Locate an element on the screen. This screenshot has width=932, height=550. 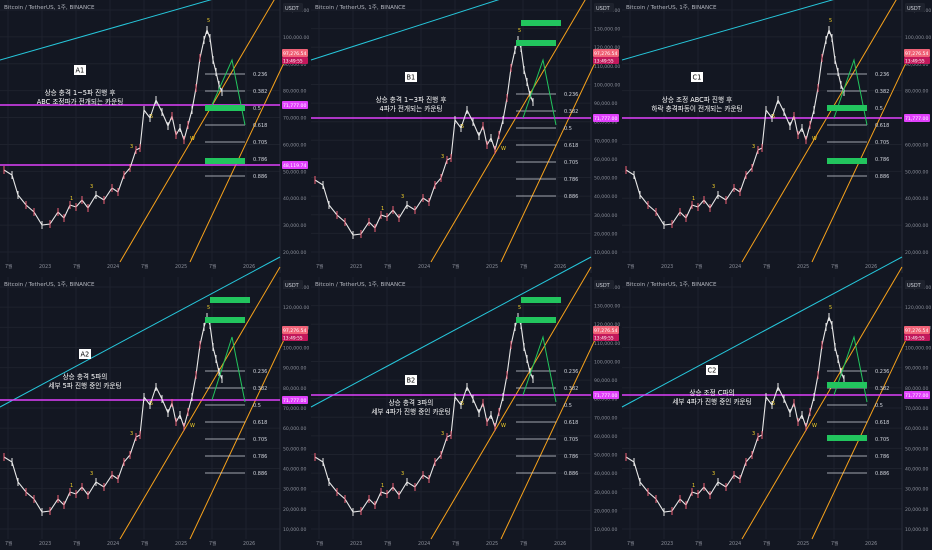
x-tick-label: 2023 is located at coordinates (45, 544).